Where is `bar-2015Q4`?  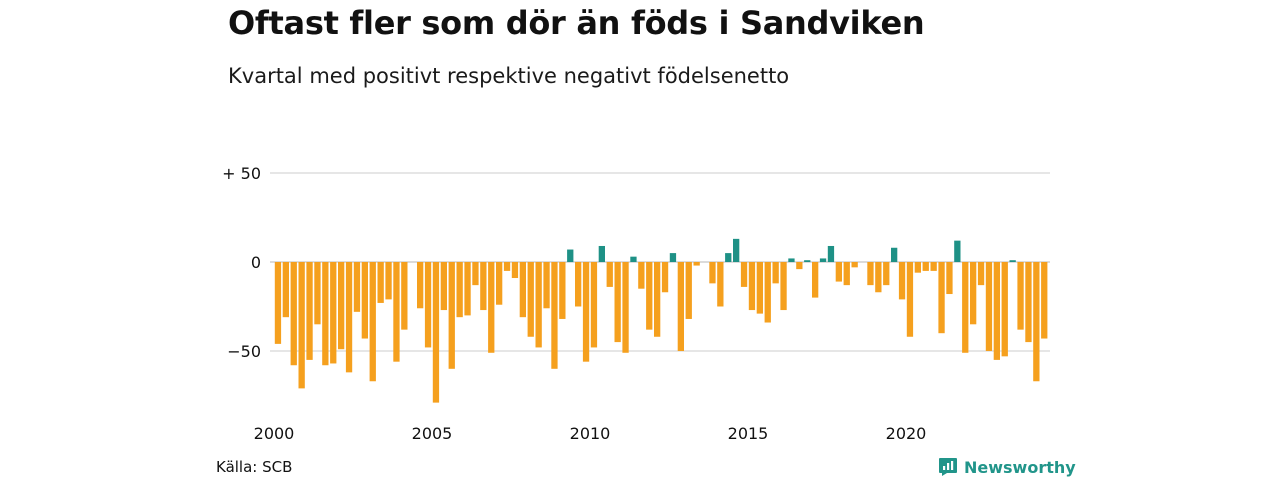
bar-2015Q4 is located at coordinates (775, 273).